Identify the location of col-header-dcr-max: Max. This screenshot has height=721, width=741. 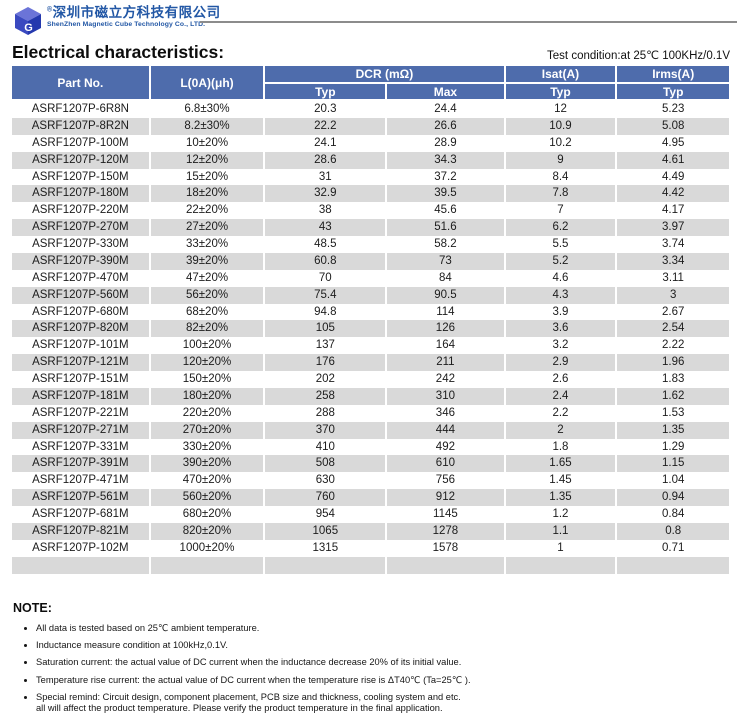
(445, 91).